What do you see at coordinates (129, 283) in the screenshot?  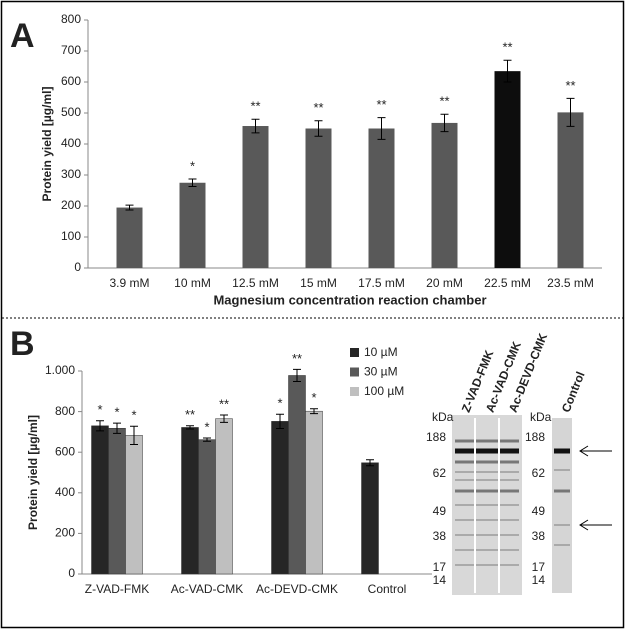 I see `x-tick-label: 3.9 mM` at bounding box center [129, 283].